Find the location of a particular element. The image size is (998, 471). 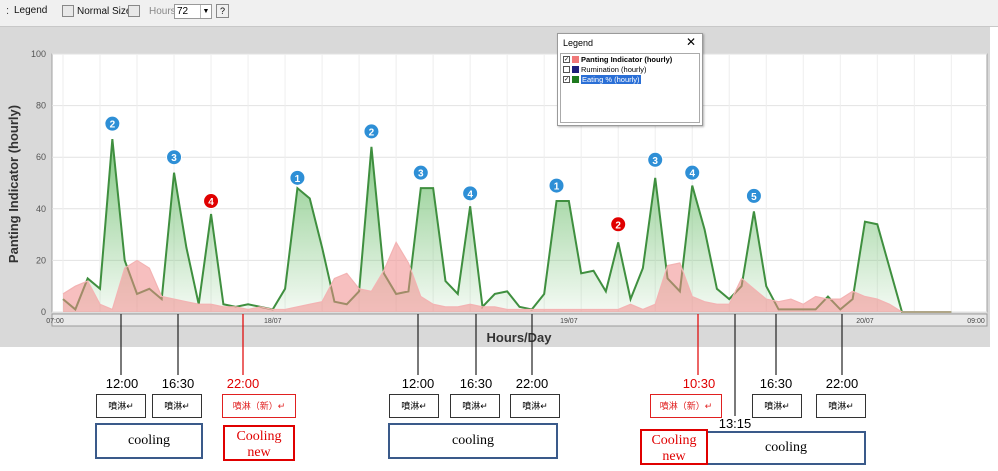

panting-line is located at coordinates (507, 277).